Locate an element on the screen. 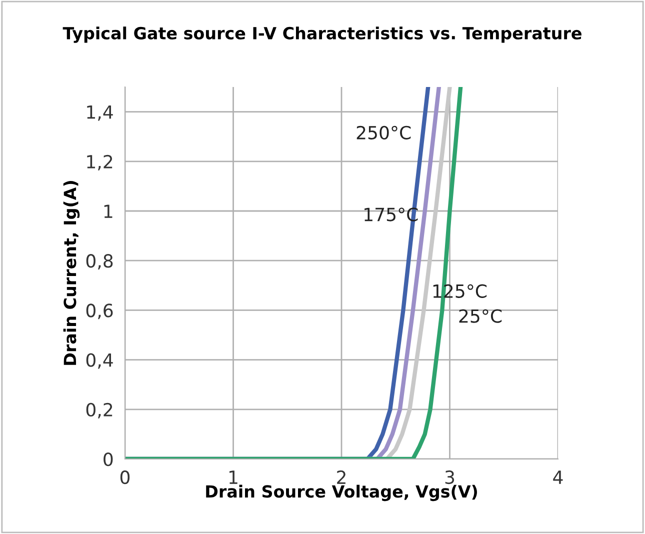 The height and width of the screenshot is (534, 645). y-axis-title: Drain Current, Ig(A) is located at coordinates (71, 273).